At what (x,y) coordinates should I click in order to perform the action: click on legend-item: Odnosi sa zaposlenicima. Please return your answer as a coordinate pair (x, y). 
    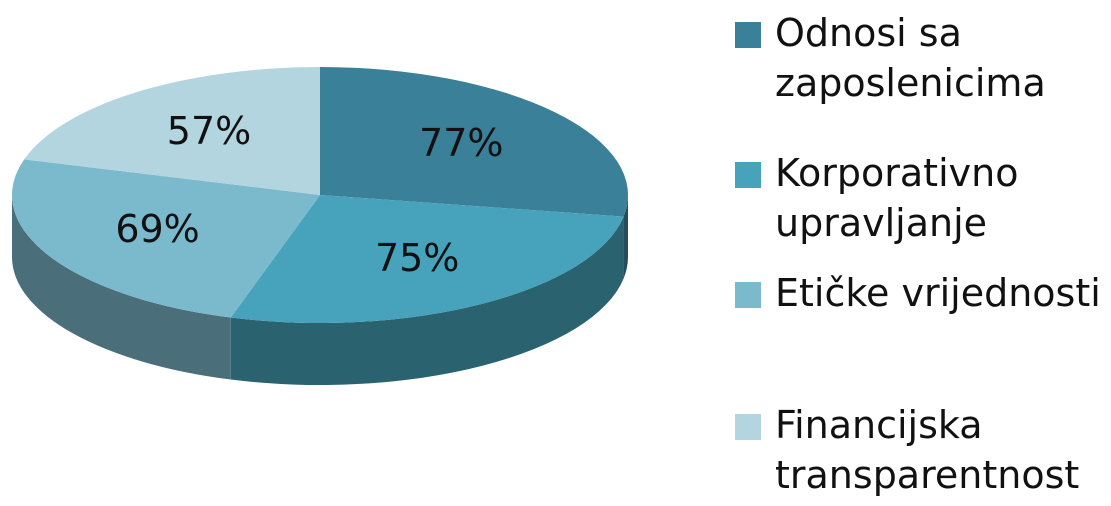
    Looking at the image, I should click on (920, 58).